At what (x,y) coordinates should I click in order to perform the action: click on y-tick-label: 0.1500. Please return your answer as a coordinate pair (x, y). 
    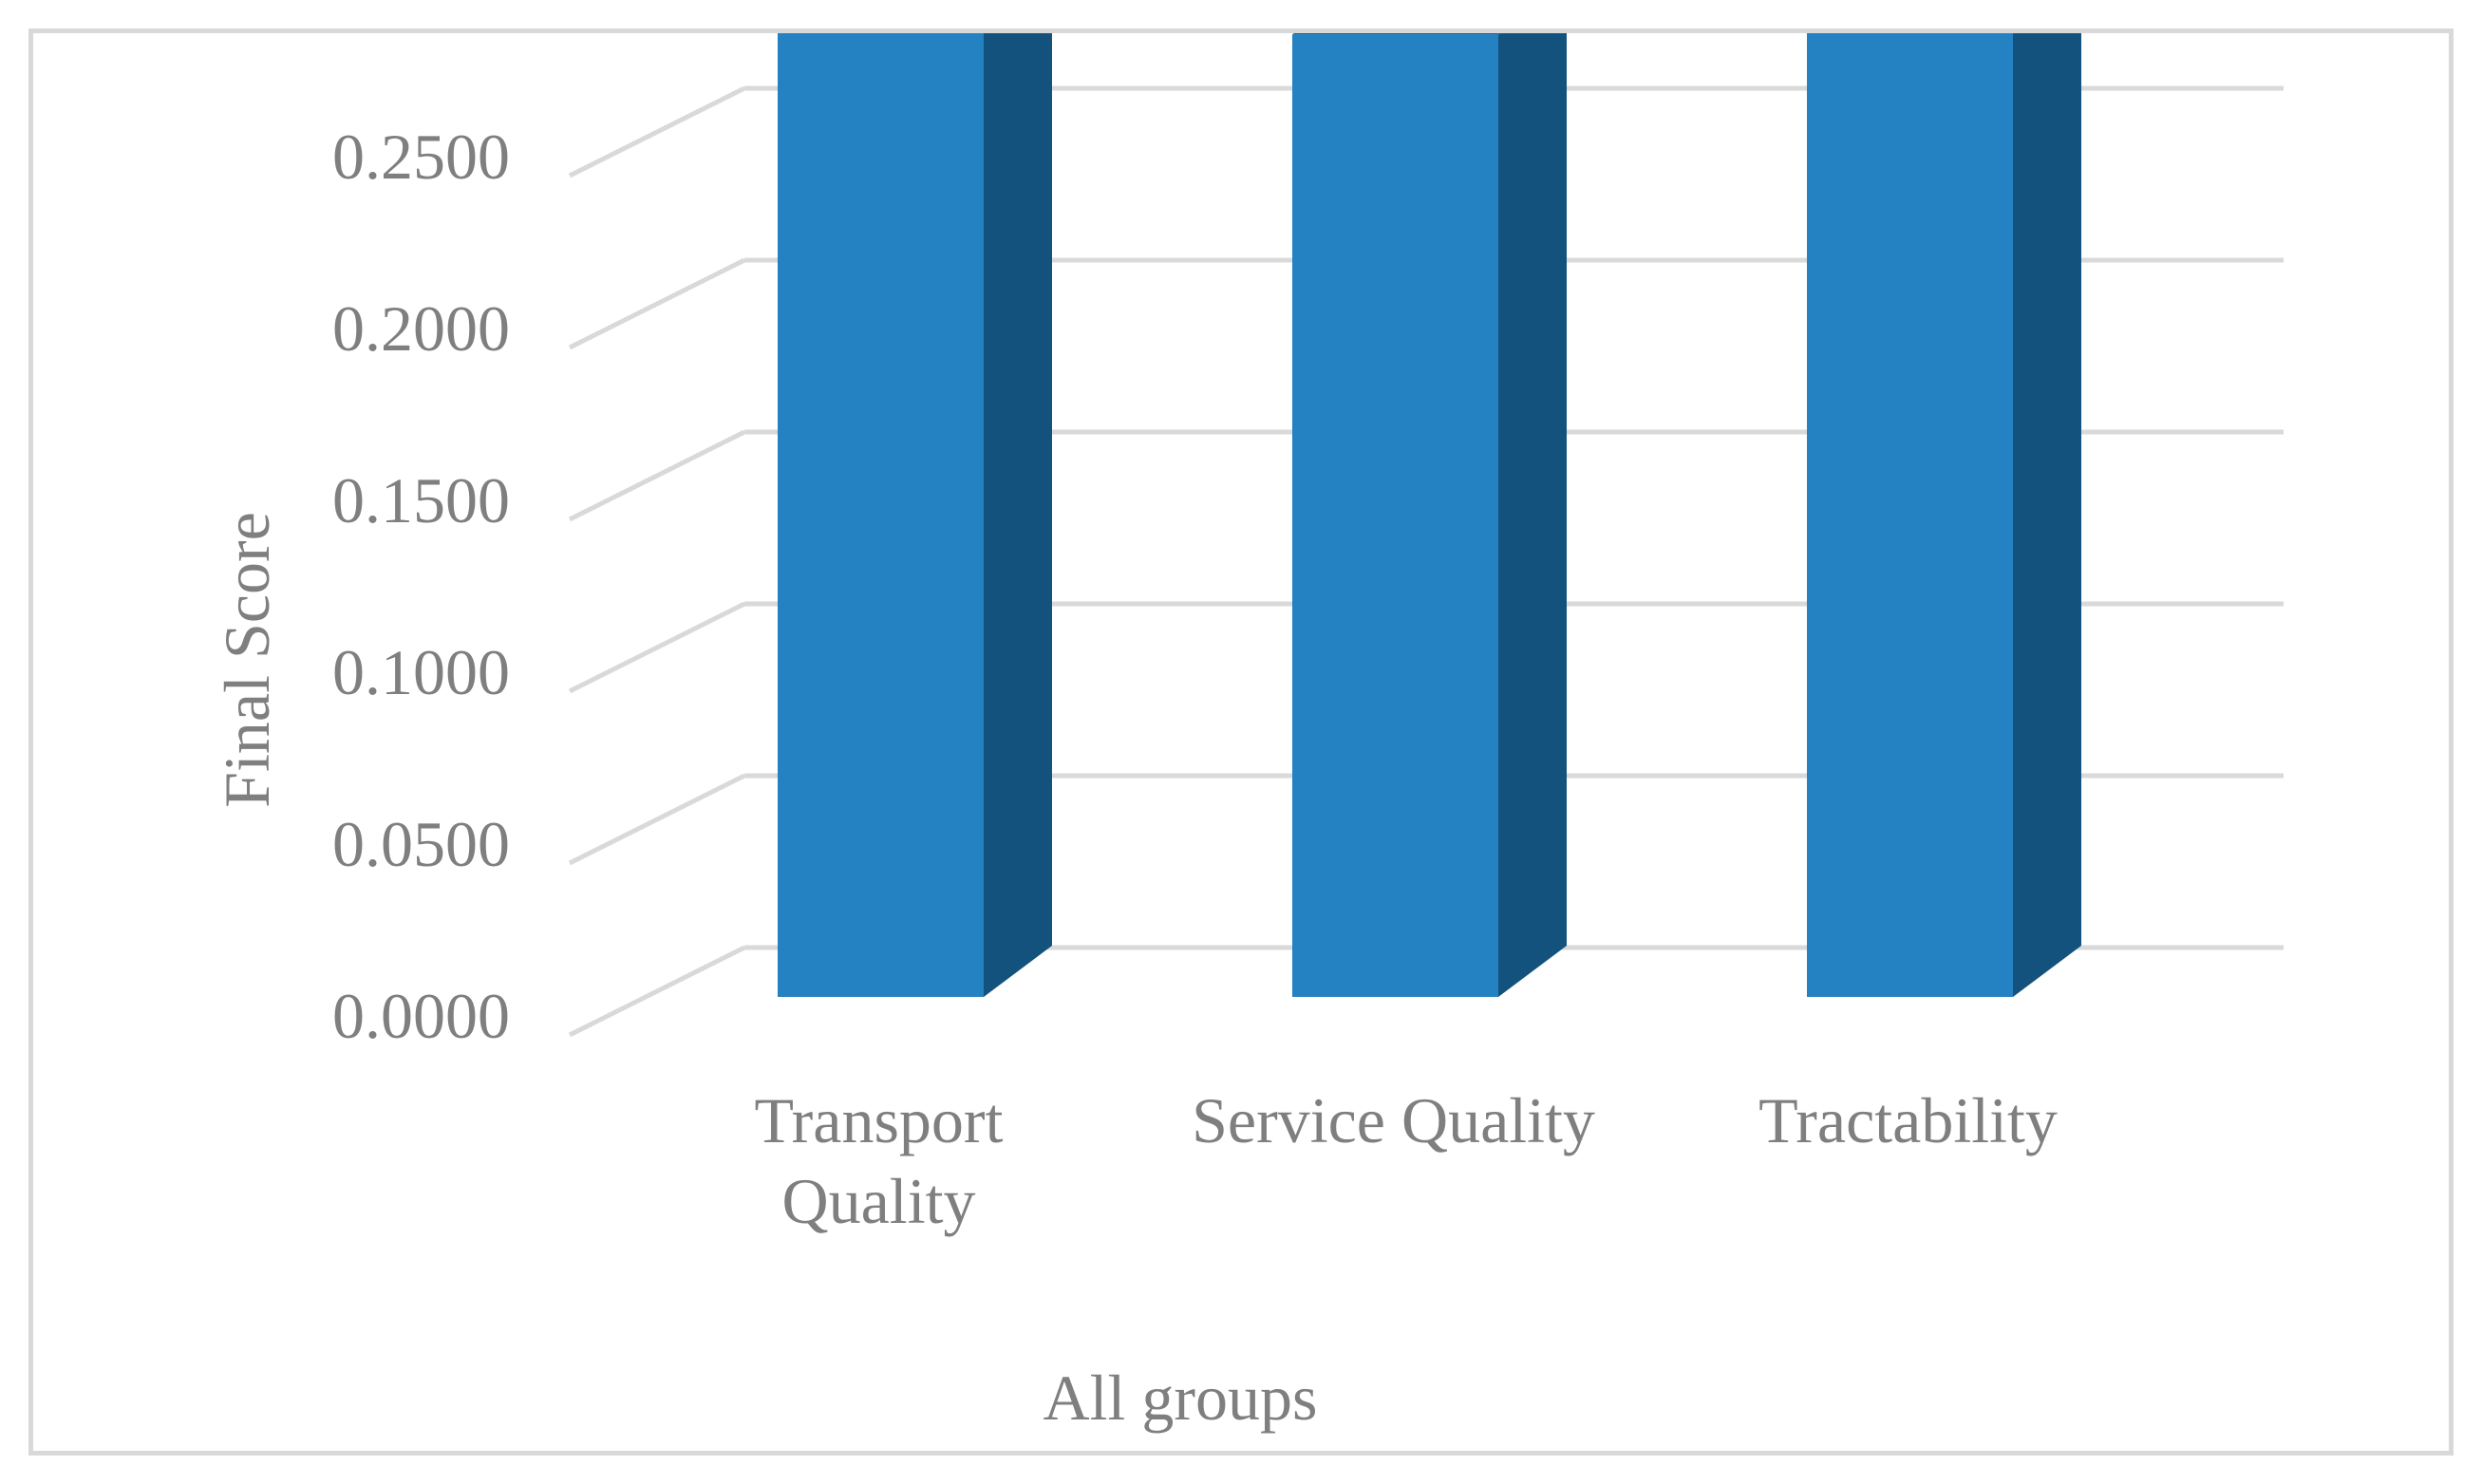
    Looking at the image, I should click on (421, 500).